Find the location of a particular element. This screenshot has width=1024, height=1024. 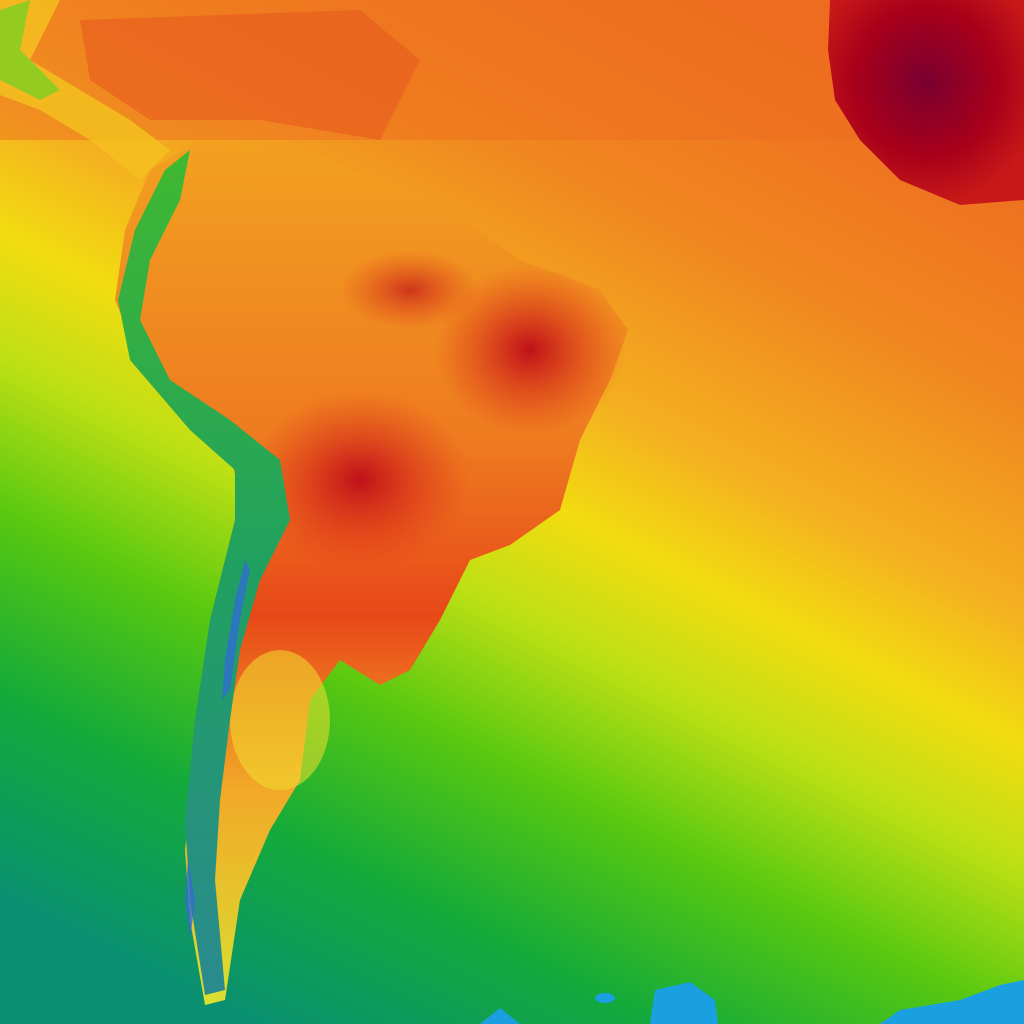

caribbean-warm is located at coordinates (250, 75).